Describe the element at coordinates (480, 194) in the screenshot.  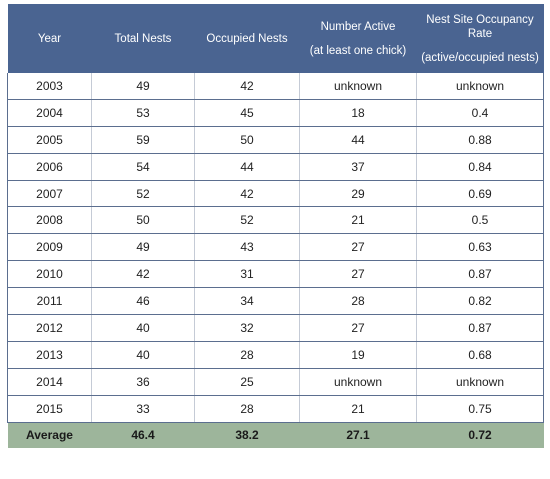
I see `cell-occupancy-rate: 0.69` at that location.